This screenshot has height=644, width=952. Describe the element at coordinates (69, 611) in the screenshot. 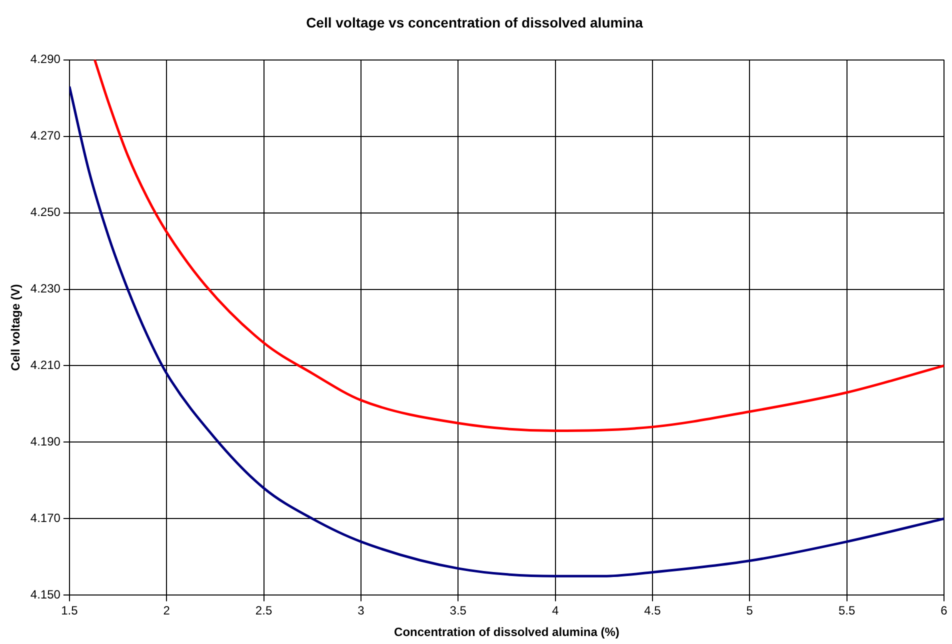

I see `x-tick-label: 1.5` at that location.